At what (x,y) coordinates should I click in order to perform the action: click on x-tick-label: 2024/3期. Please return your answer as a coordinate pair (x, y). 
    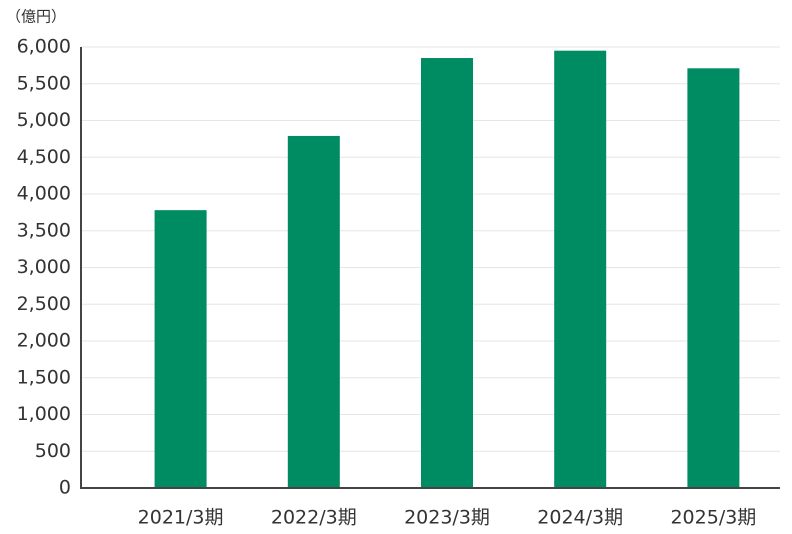
    Looking at the image, I should click on (580, 518).